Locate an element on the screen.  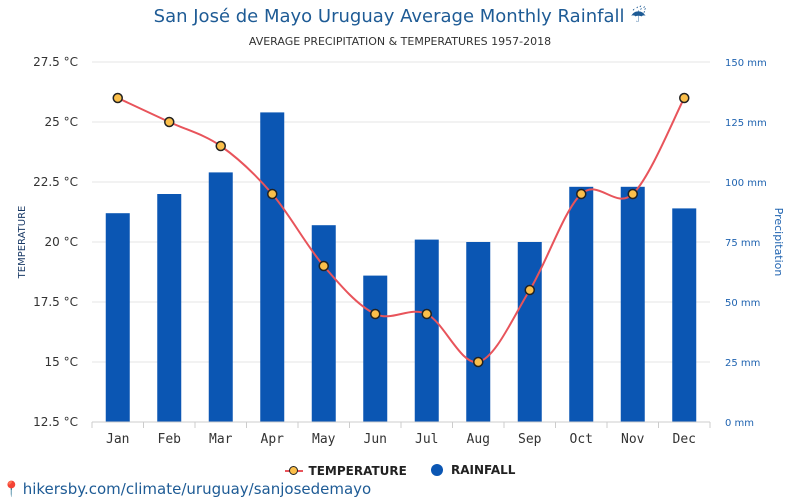
y-tick-label-right: 150 mm is located at coordinates (746, 63).